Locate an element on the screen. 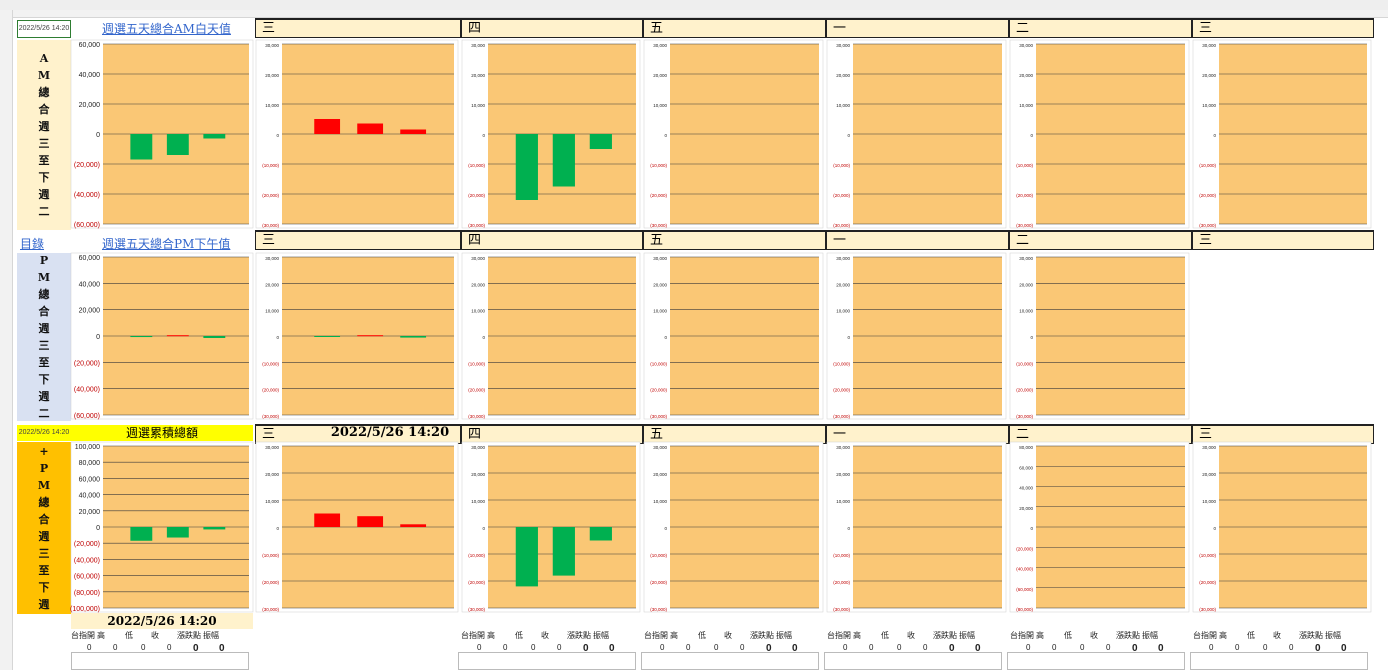 The width and height of the screenshot is (1388, 670). y-tick-label: 40,000 is located at coordinates (1026, 488).